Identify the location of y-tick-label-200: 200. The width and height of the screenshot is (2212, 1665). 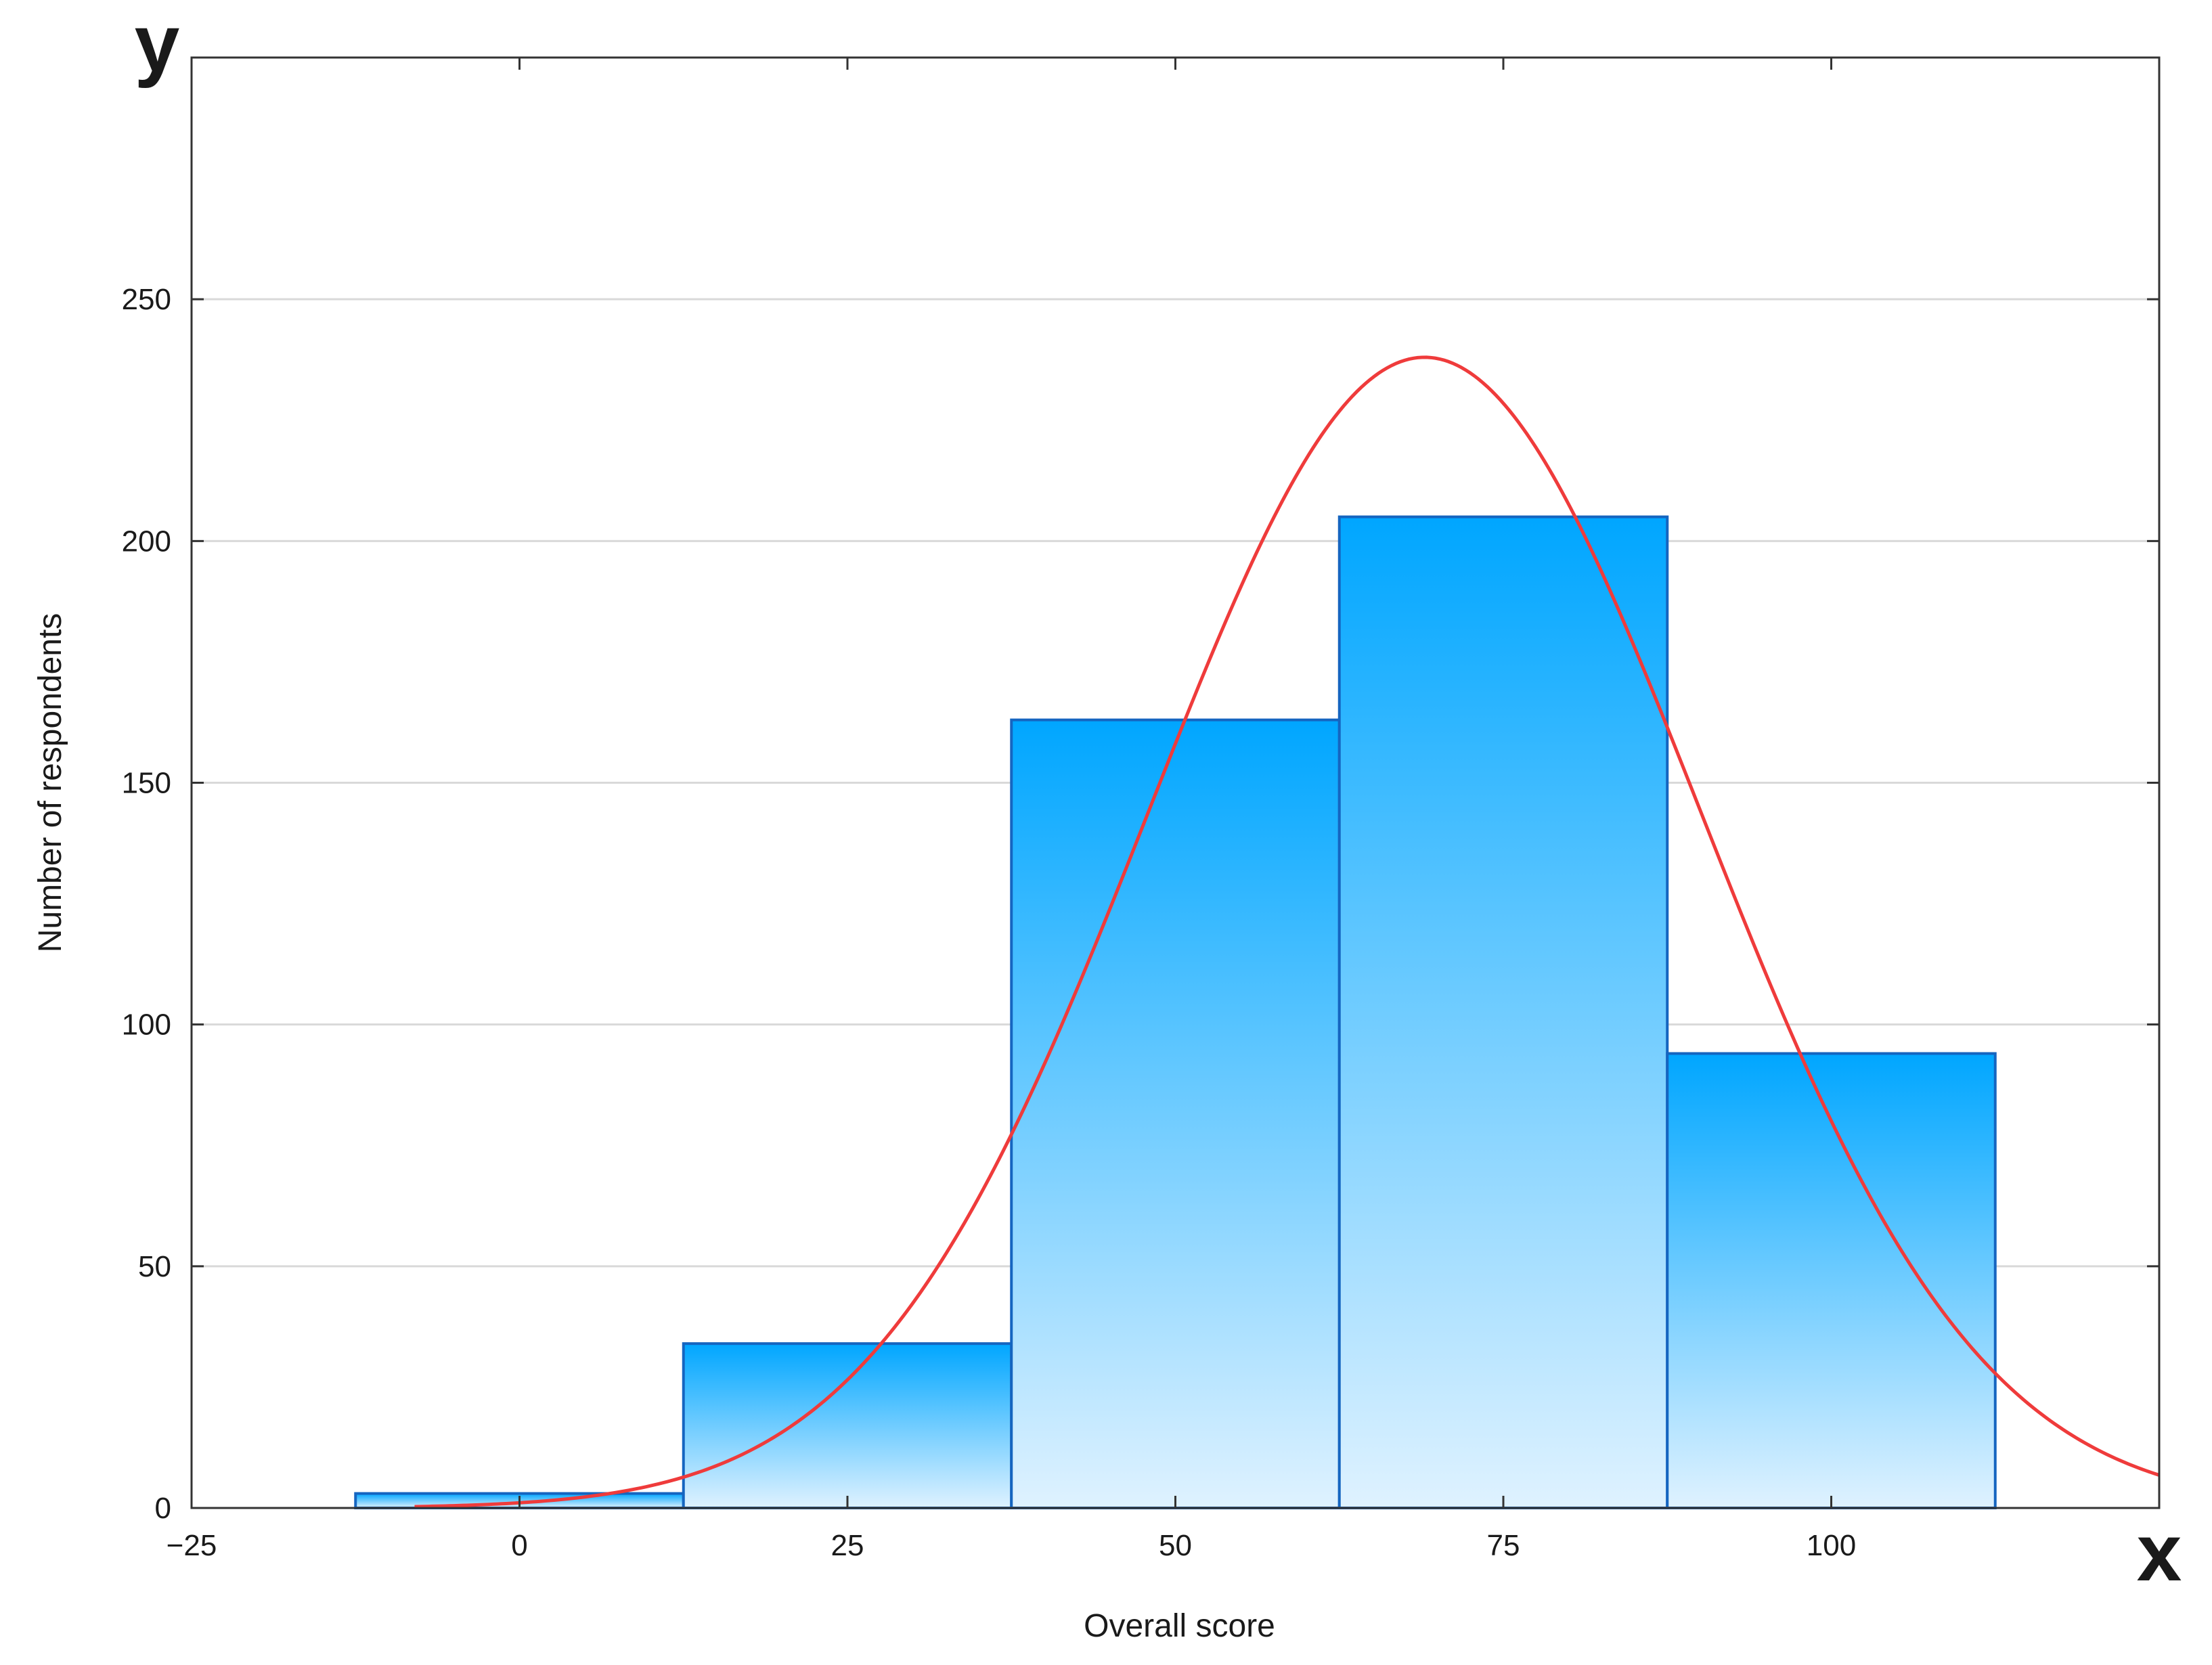
(146, 541).